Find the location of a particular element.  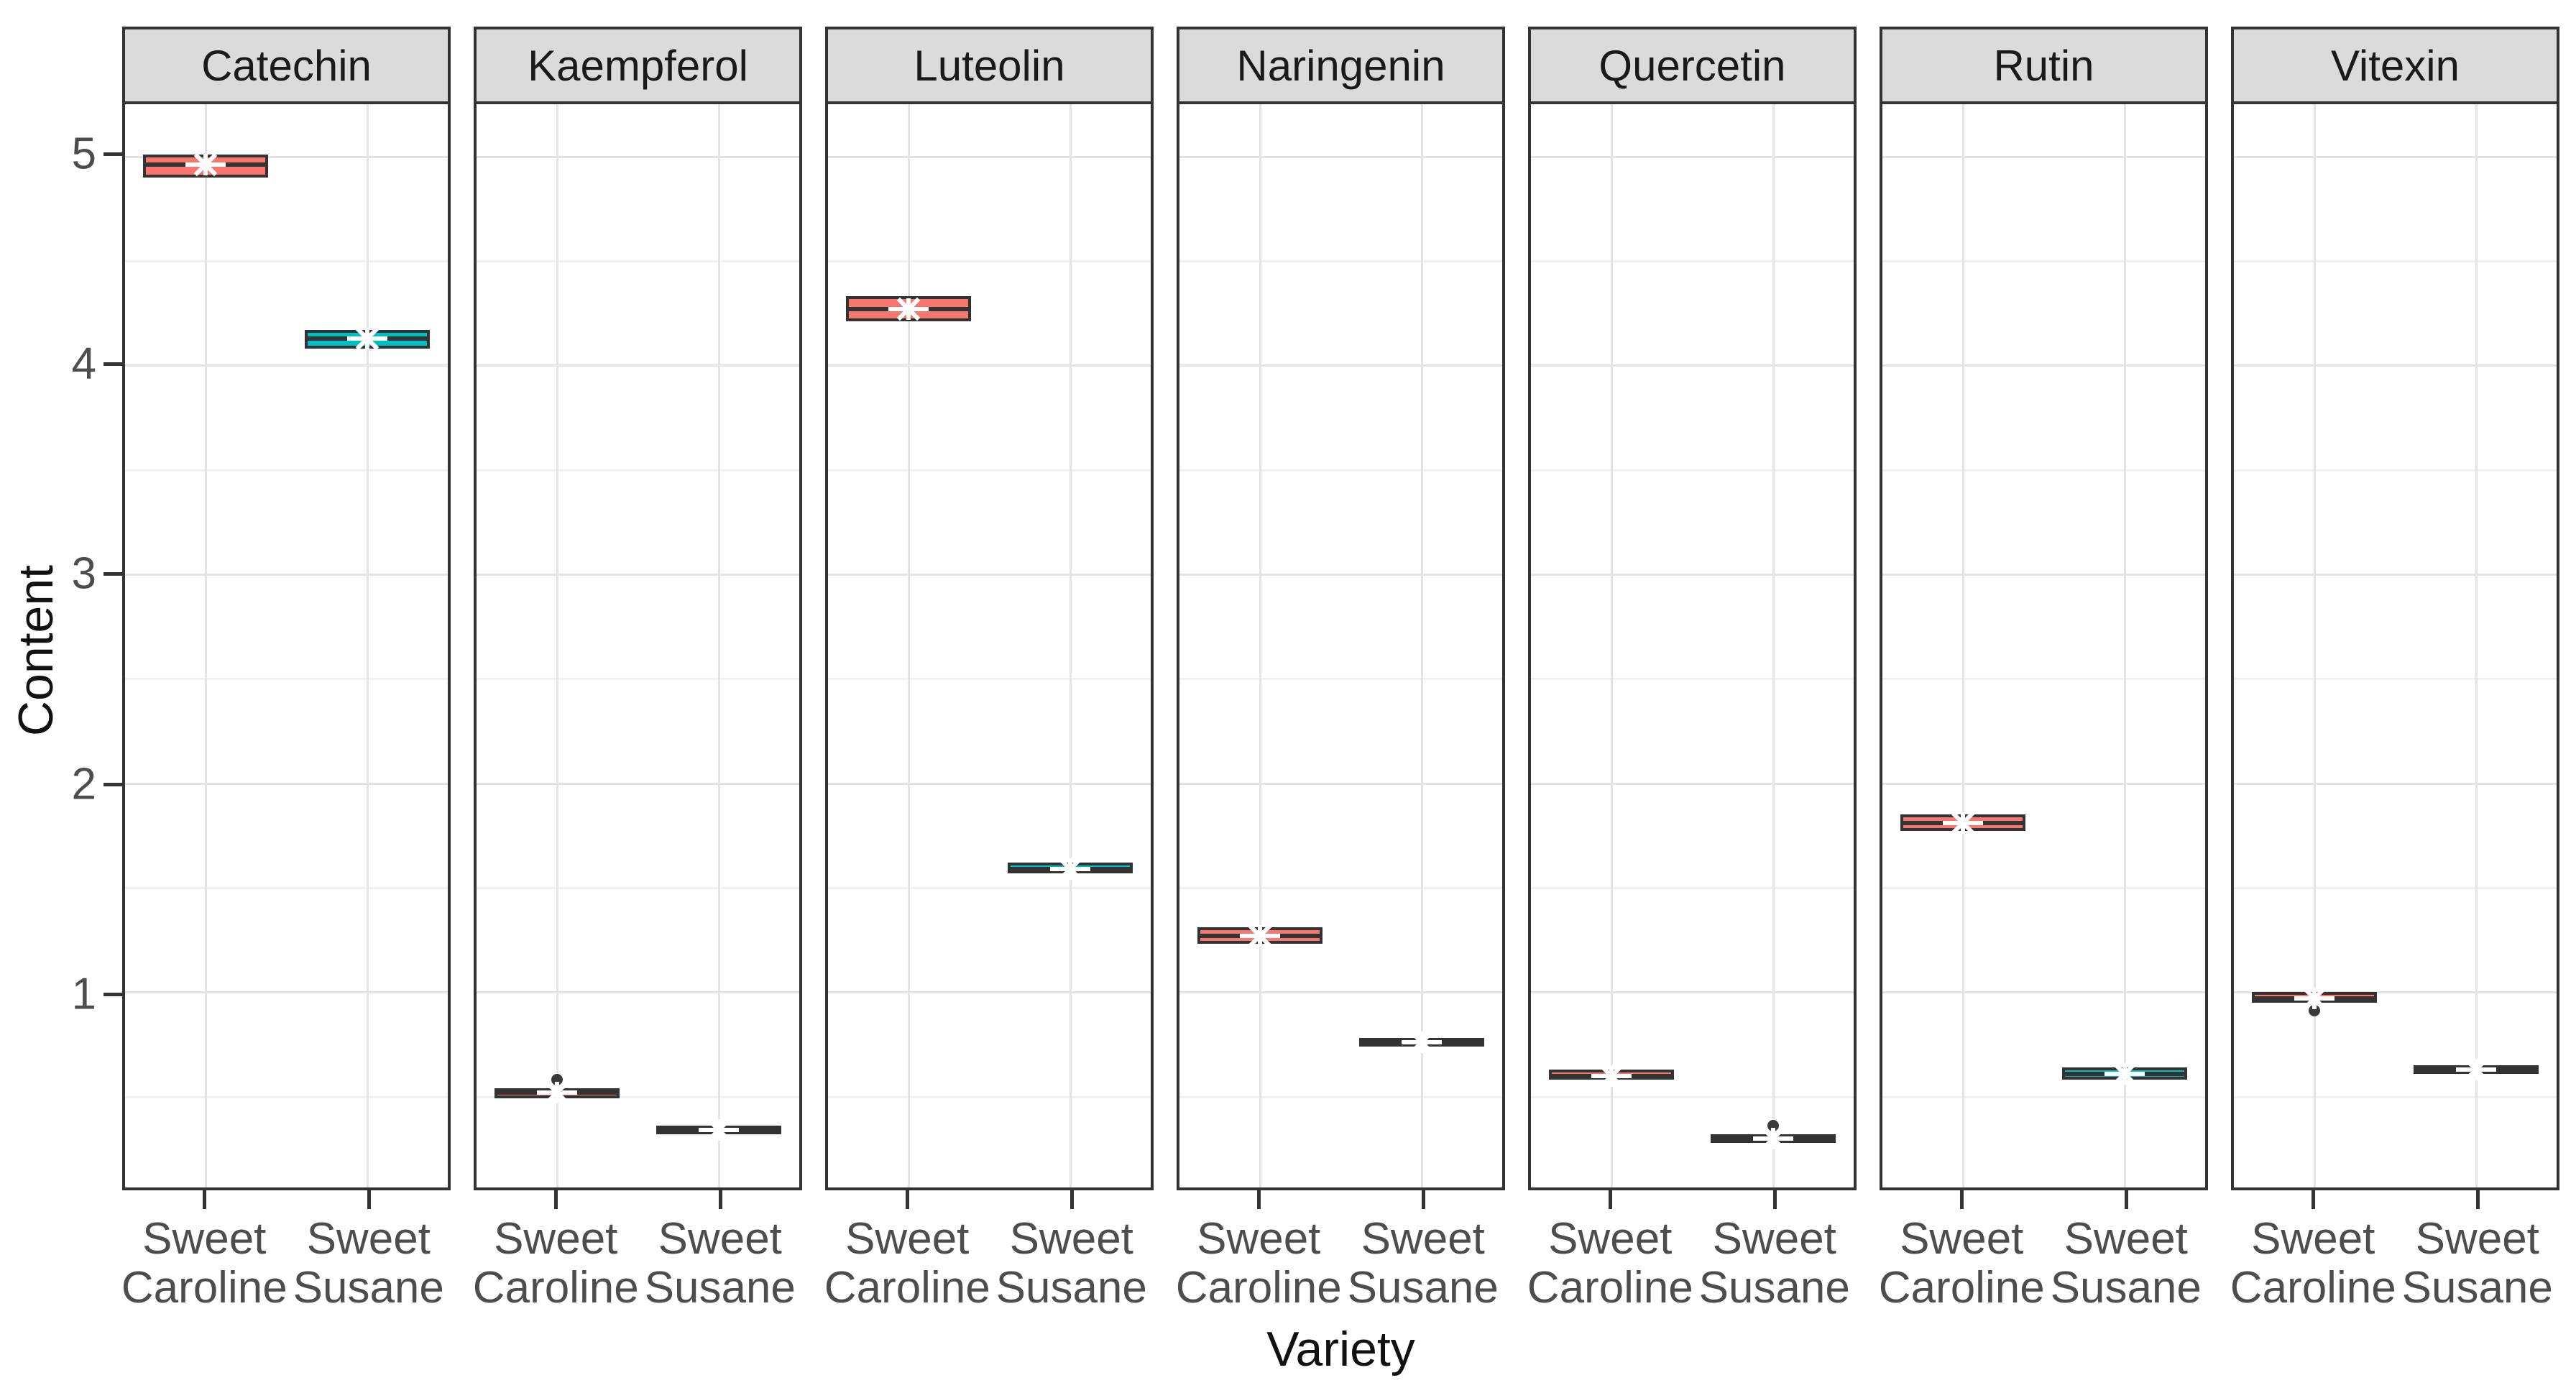

facet-vitexin: Vitexin is located at coordinates (2395, 608).